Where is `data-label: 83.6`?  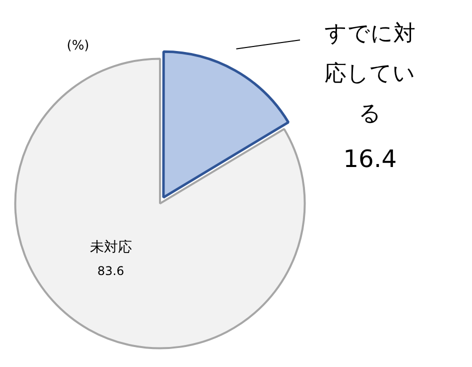 data-label: 83.6 is located at coordinates (110, 271).